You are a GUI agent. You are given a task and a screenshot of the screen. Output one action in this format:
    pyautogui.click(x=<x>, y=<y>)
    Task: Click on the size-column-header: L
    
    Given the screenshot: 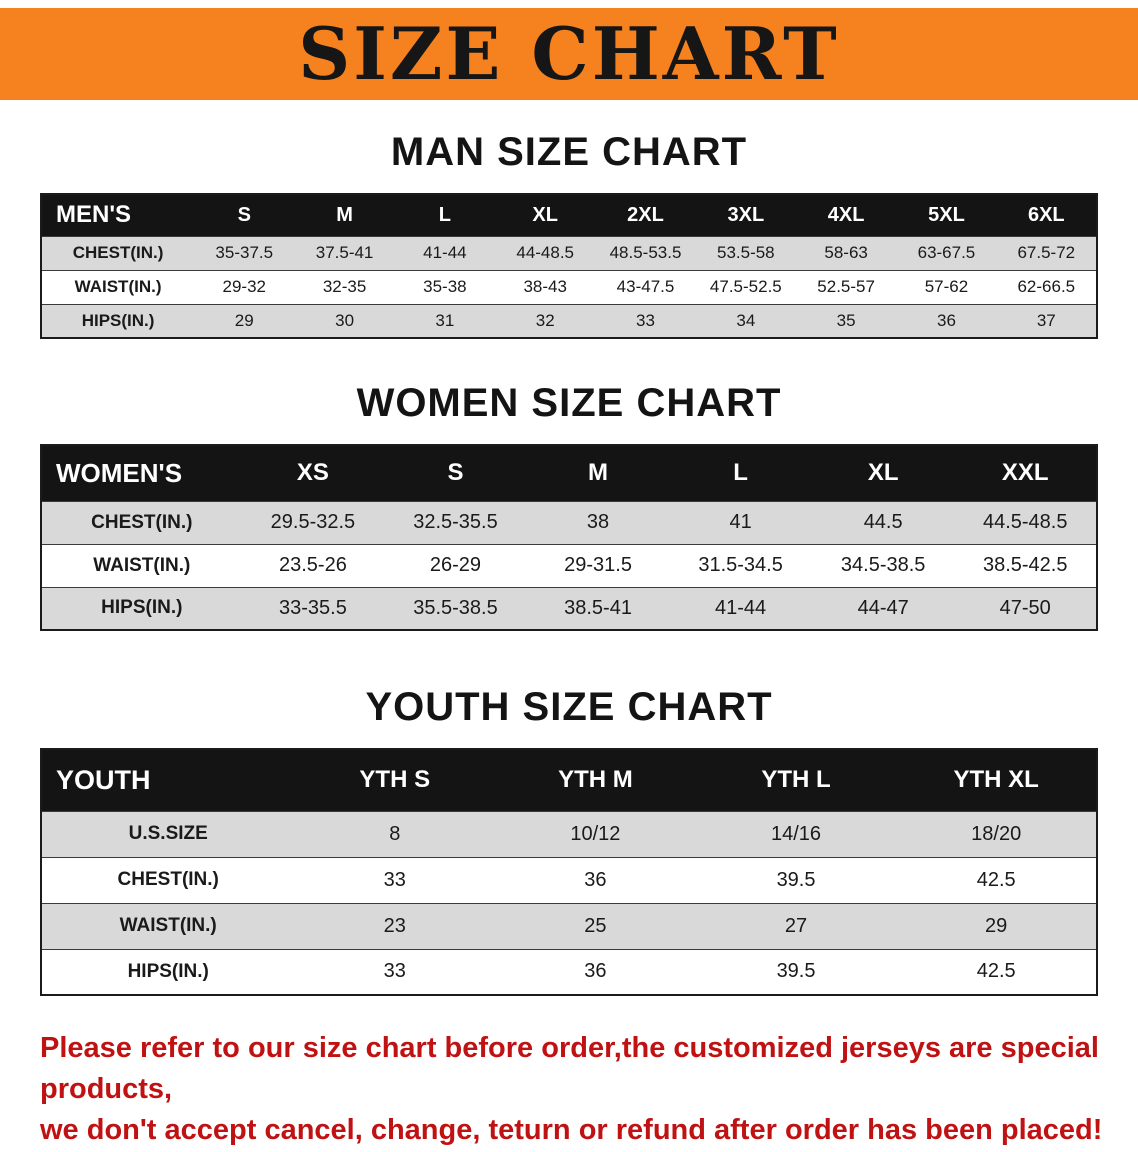 What is the action you would take?
    pyautogui.click(x=740, y=473)
    